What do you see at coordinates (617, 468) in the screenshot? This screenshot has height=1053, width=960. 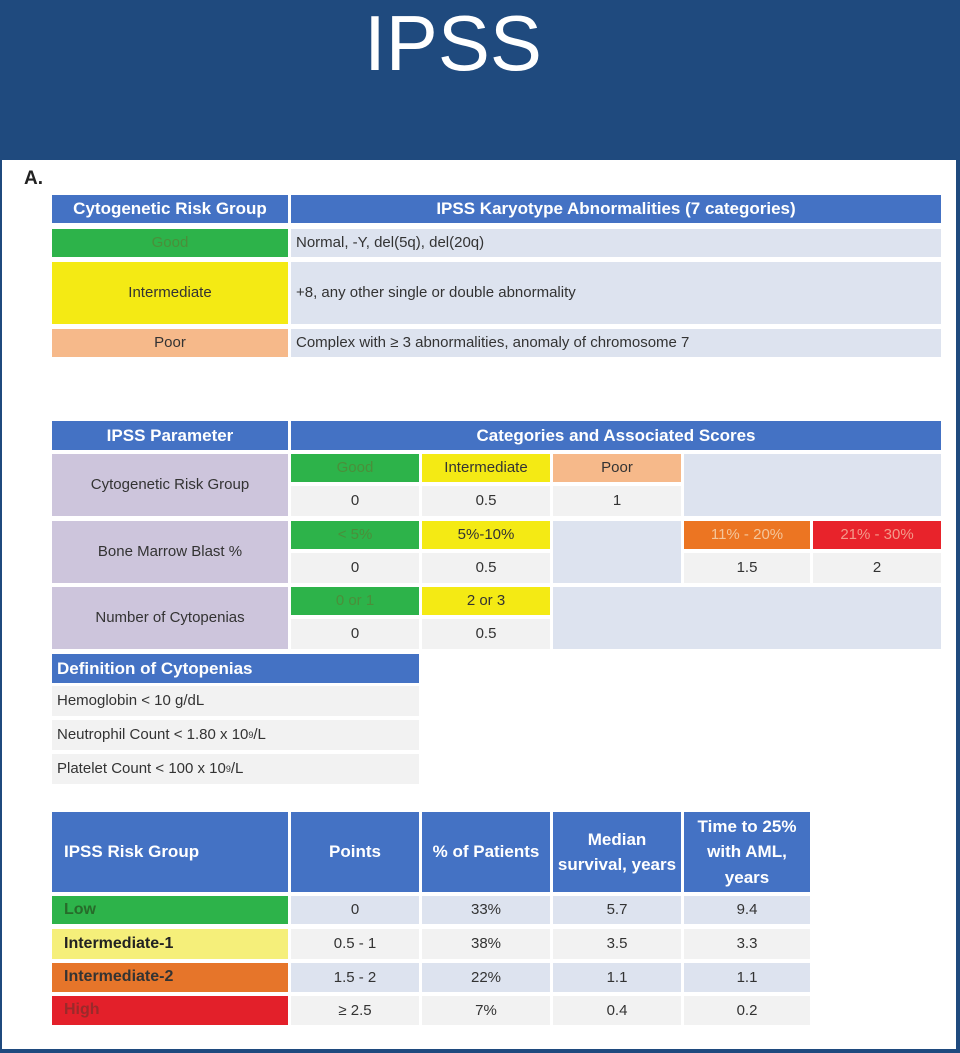 I see `param-cyto-poor: Poor` at bounding box center [617, 468].